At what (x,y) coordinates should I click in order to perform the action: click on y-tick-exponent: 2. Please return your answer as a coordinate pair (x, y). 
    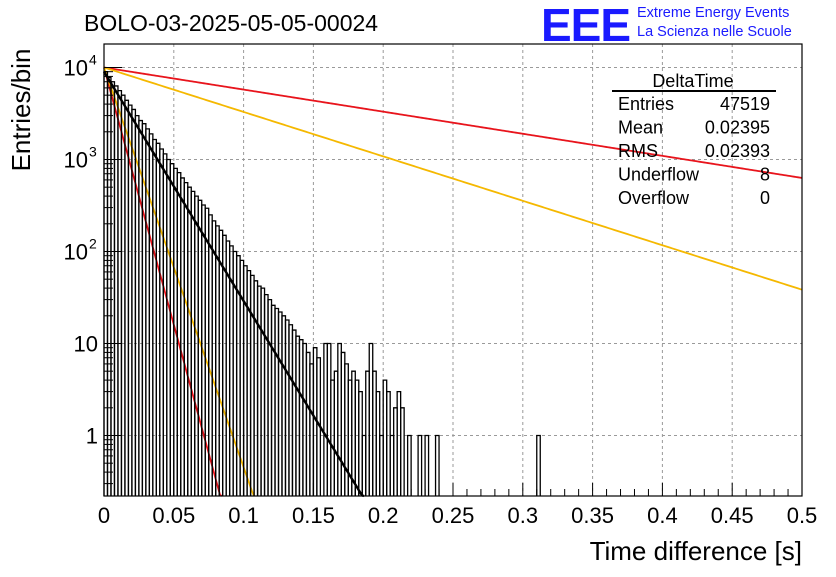
    Looking at the image, I should click on (93, 243).